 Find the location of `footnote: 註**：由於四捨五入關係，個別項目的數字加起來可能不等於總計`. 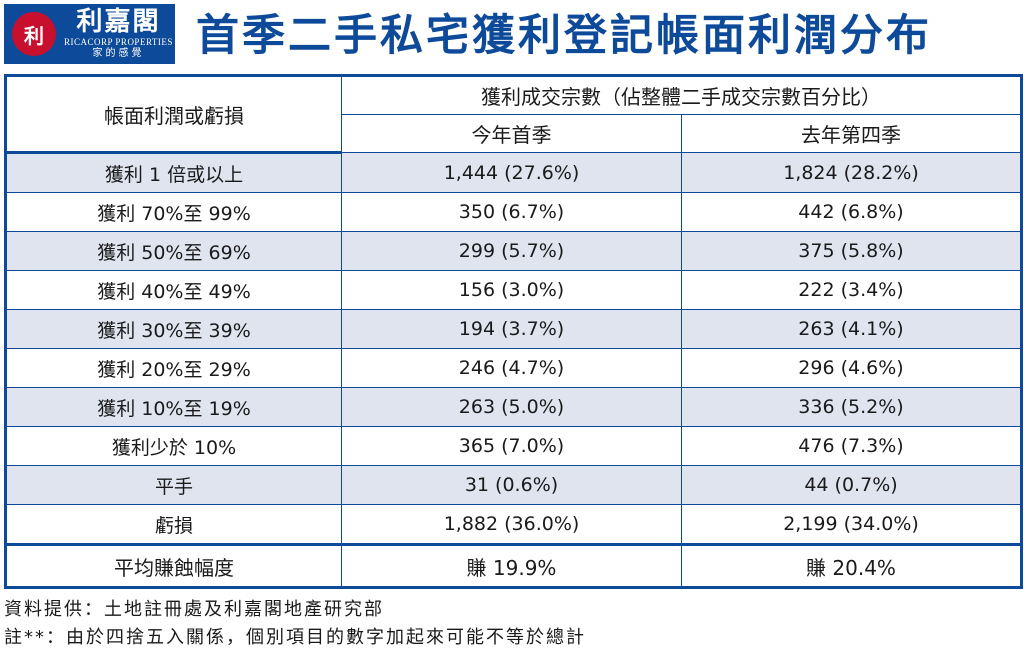

footnote: 註**：由於四捨五入關係，個別項目的數字加起來可能不等於總計 is located at coordinates (295, 637).